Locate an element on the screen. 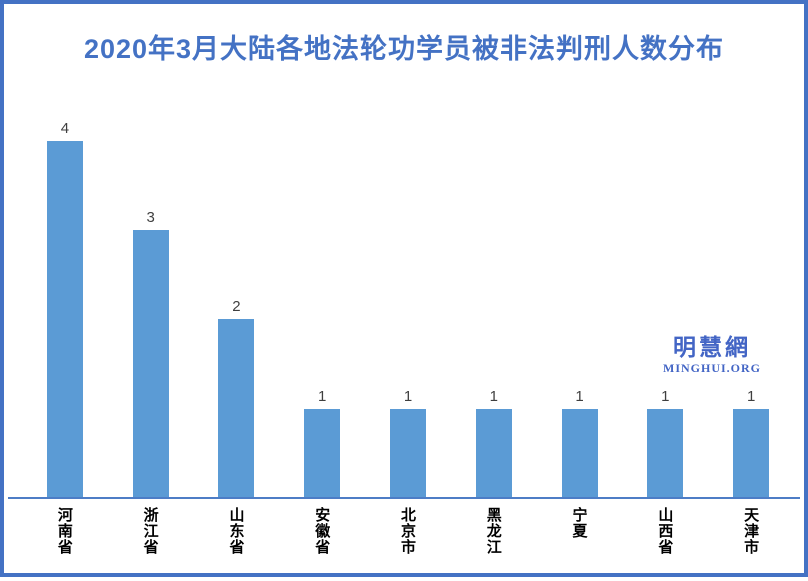 The image size is (808, 581). bar-value-label: 4 is located at coordinates (65, 128).